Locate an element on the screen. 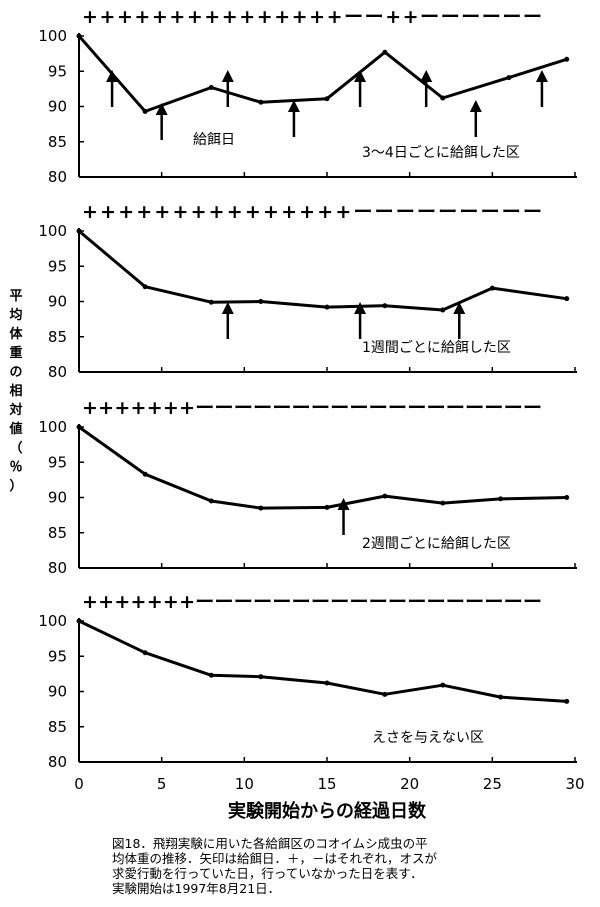 The height and width of the screenshot is (907, 600). caption-line: 図18．飛翔実験に用いた各給餌区のコオイムシ成虫の平 is located at coordinates (270, 843).